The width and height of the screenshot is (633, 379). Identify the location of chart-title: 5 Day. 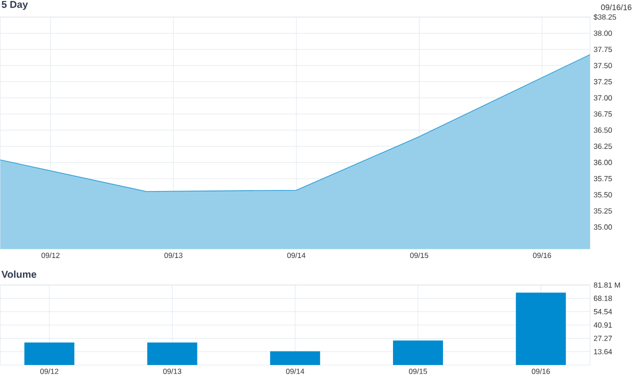
(15, 5).